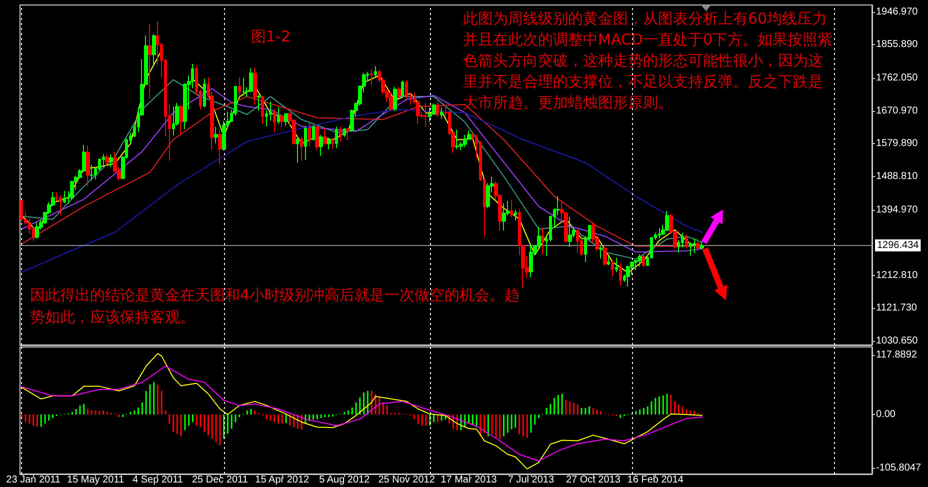 This screenshot has width=928, height=487. I want to click on y-tick-label: 1579.890, so click(897, 144).